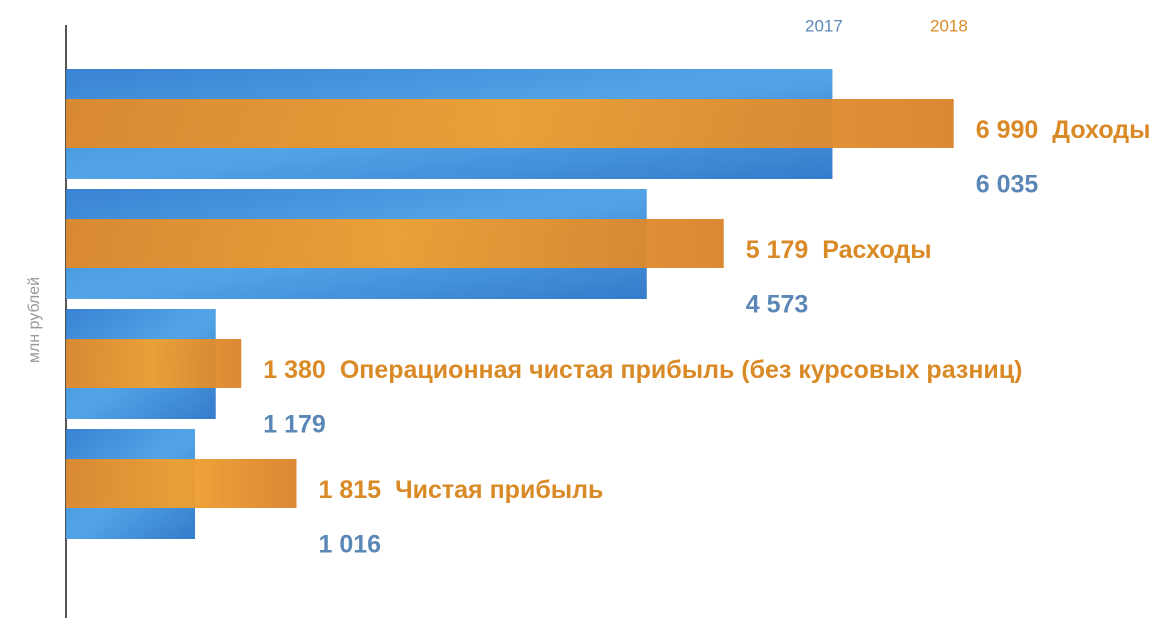 The image size is (1175, 618). What do you see at coordinates (777, 305) in the screenshot?
I see `value-label: 4 573` at bounding box center [777, 305].